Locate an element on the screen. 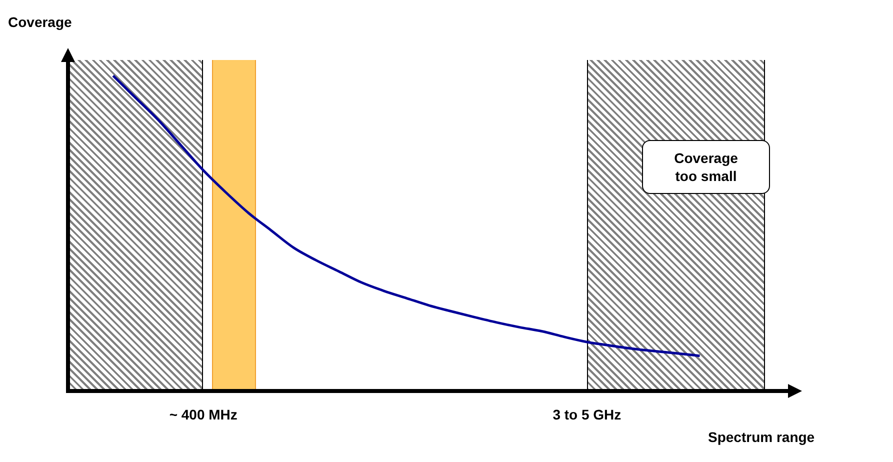 The height and width of the screenshot is (462, 893). annotation: Coverage too small is located at coordinates (706, 167).